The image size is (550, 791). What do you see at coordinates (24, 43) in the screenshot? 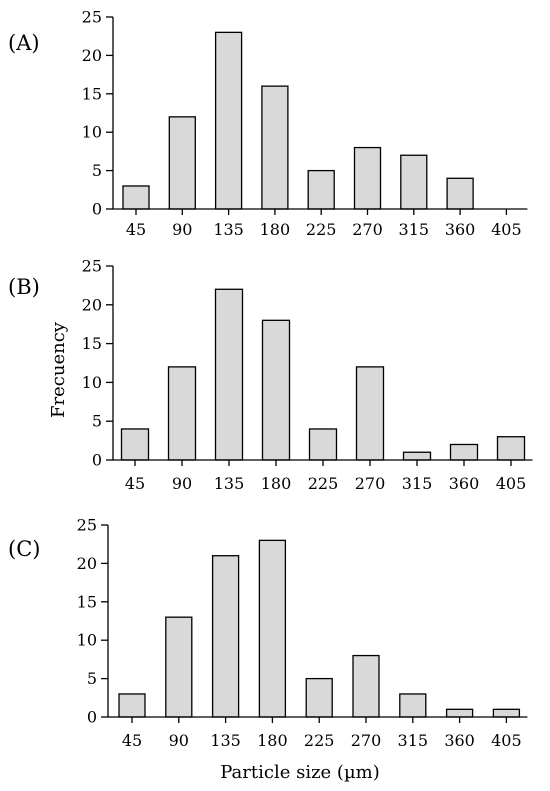
I see `panel-label: (A)` at bounding box center [24, 43].